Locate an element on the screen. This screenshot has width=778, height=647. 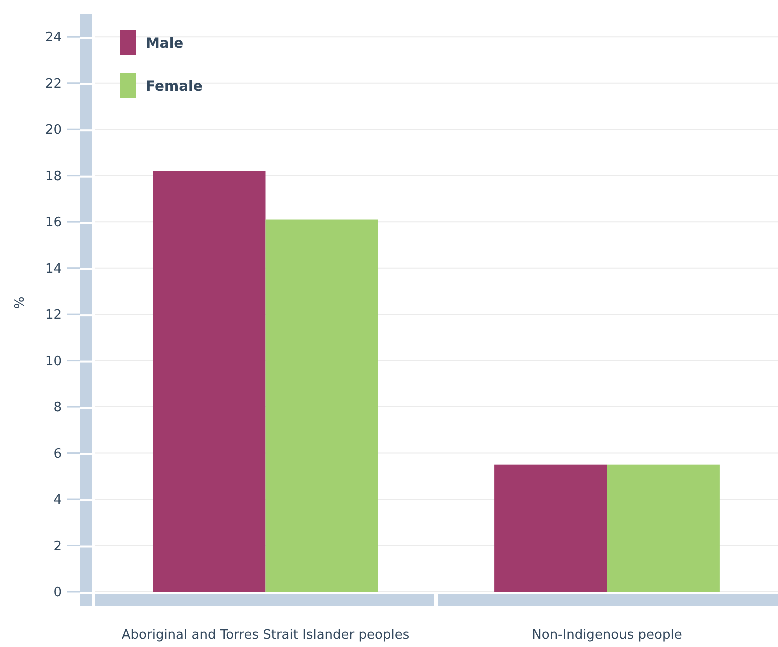
x-tick-label: Non-Indigenous people is located at coordinates (607, 635).